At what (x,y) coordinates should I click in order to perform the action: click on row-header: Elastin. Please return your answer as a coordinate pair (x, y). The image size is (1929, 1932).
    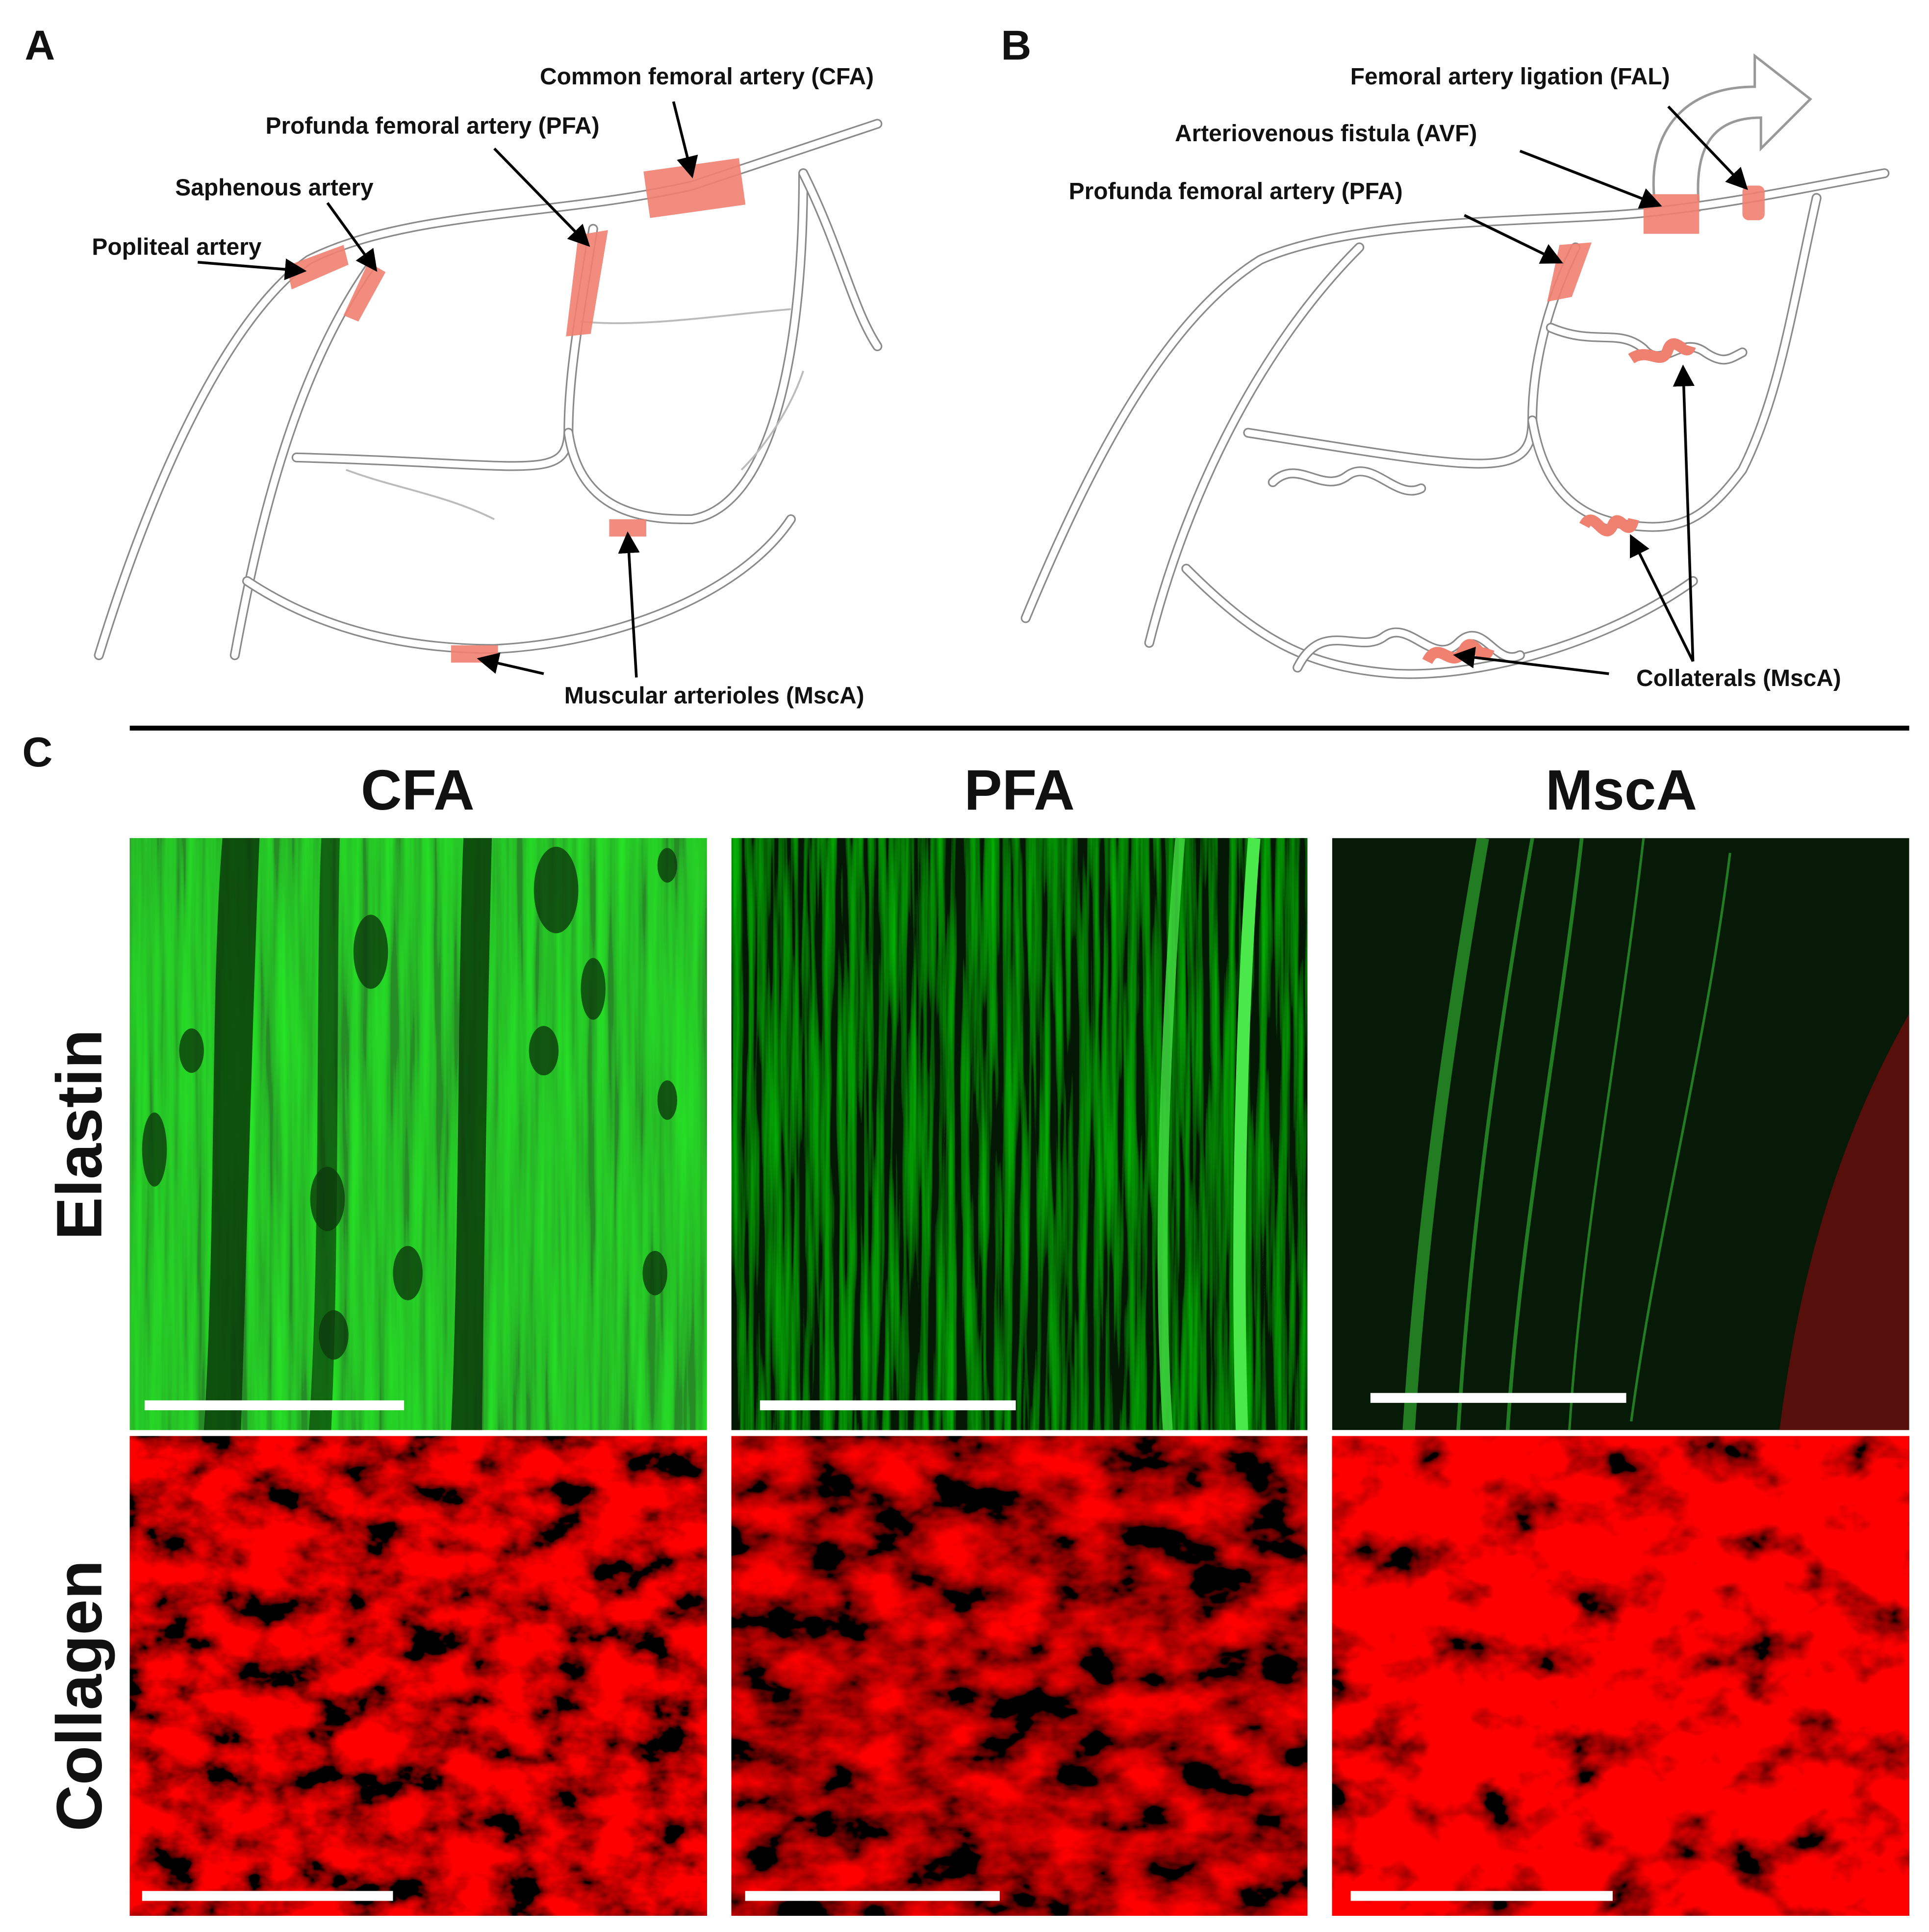
    Looking at the image, I should click on (79, 1134).